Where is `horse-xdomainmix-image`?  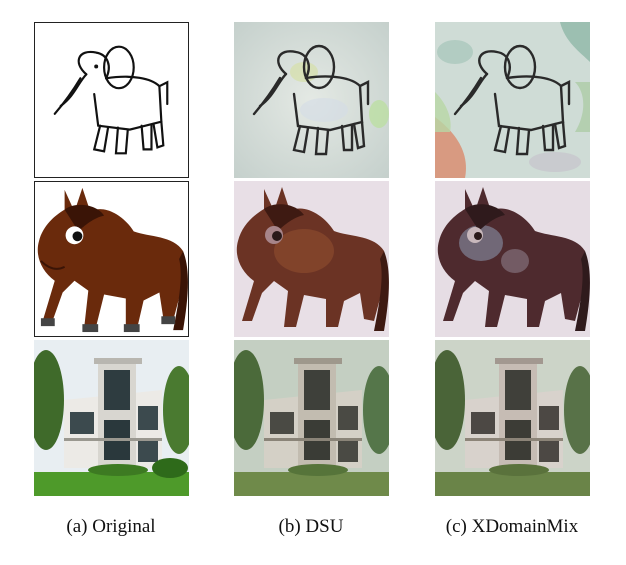
horse-xdomainmix-image is located at coordinates (512, 259).